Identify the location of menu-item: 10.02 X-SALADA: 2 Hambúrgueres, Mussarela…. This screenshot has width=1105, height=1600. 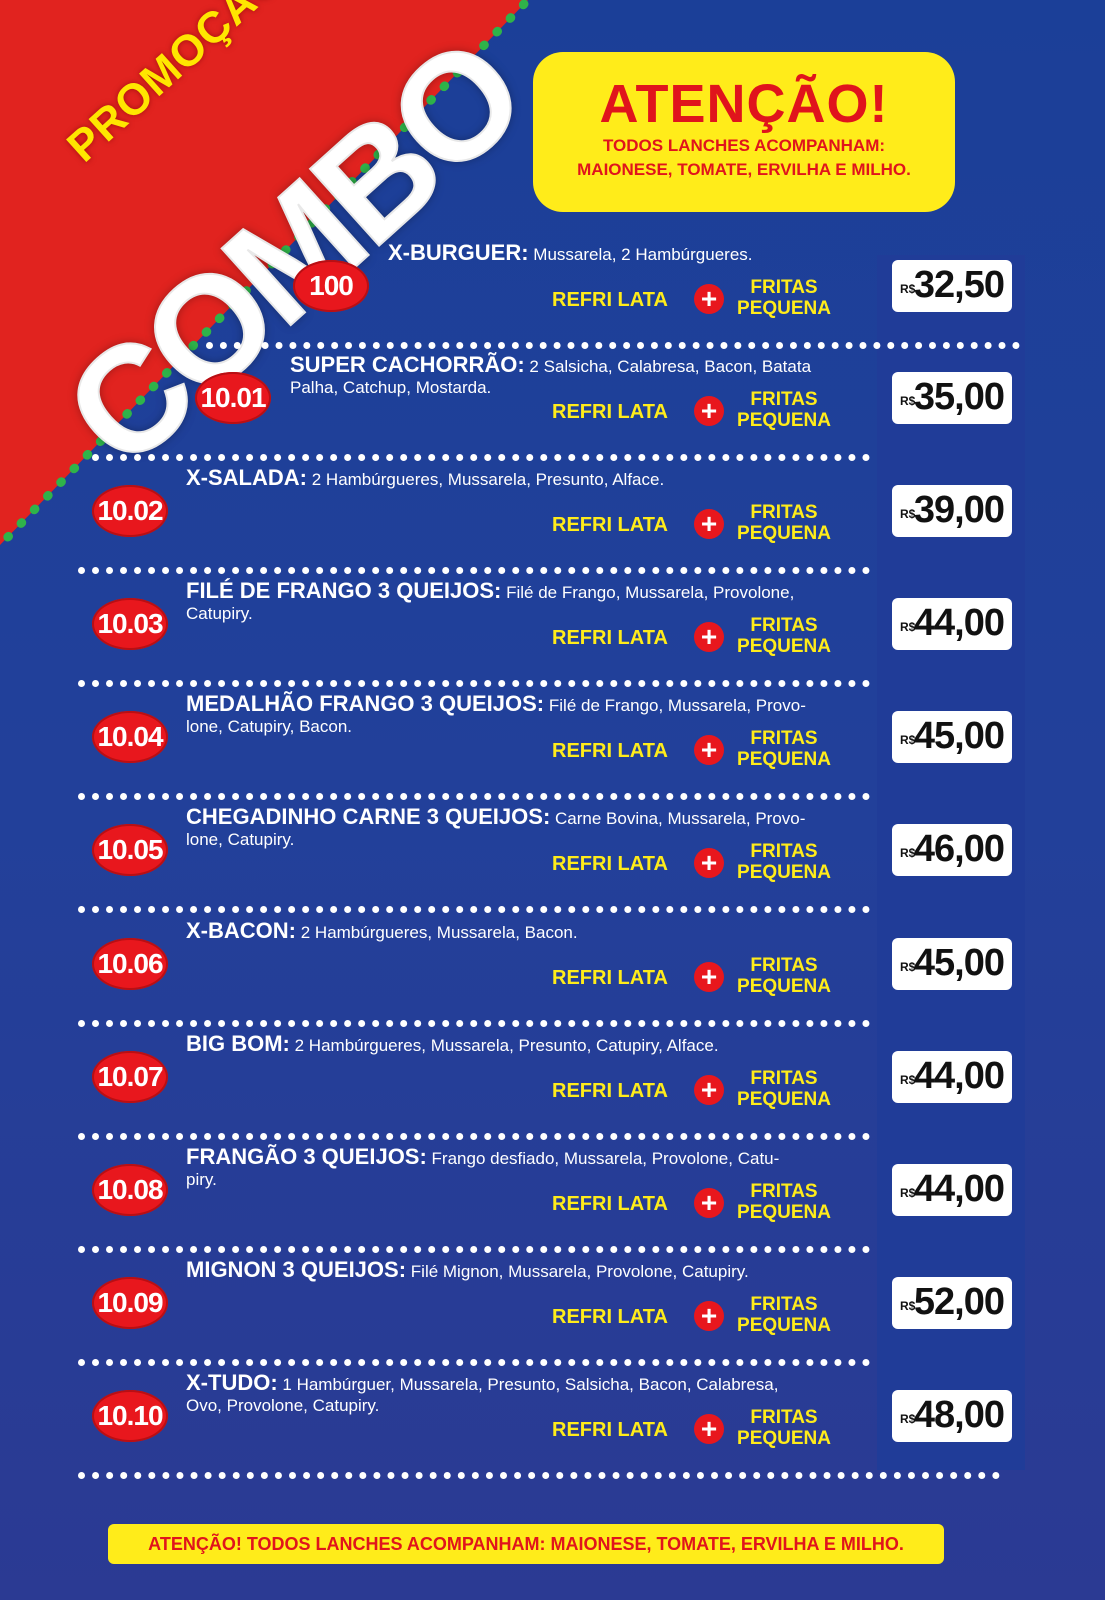
(552, 521).